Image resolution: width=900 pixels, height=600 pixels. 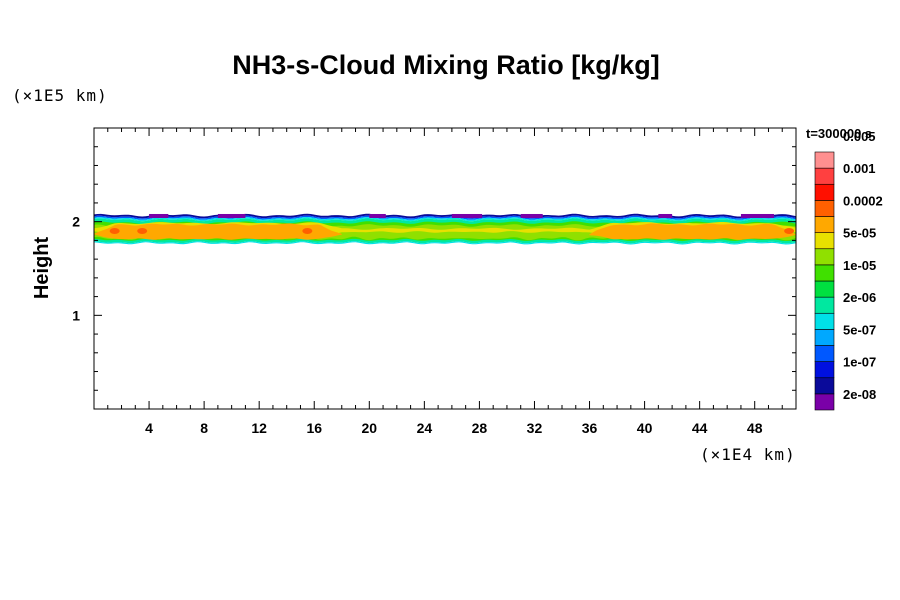 I want to click on x-tick-label: 28, so click(x=480, y=428).